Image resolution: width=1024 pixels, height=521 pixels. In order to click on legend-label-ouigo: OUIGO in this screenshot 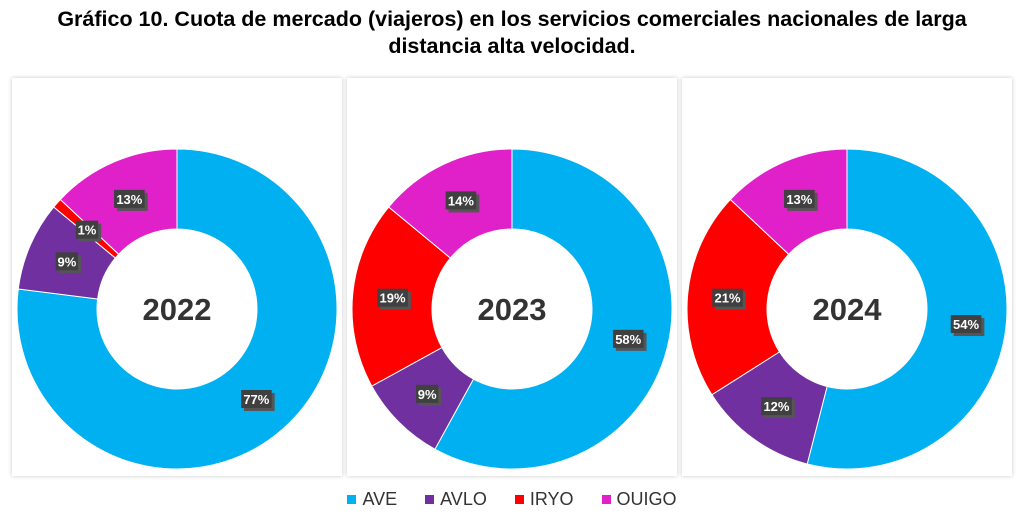, I will do `click(646, 499)`.